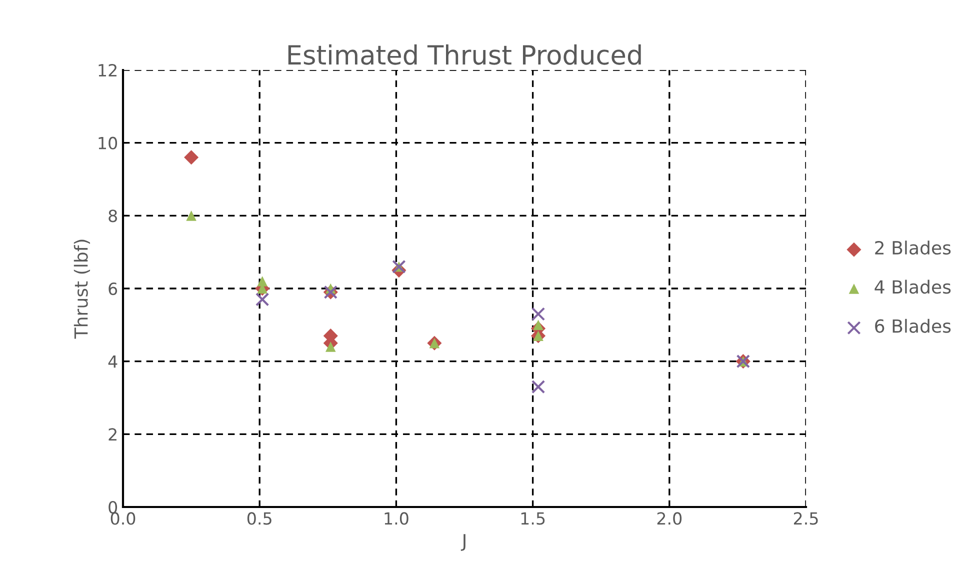 The image size is (959, 577). What do you see at coordinates (913, 247) in the screenshot?
I see `legend-label: 2 Blades` at bounding box center [913, 247].